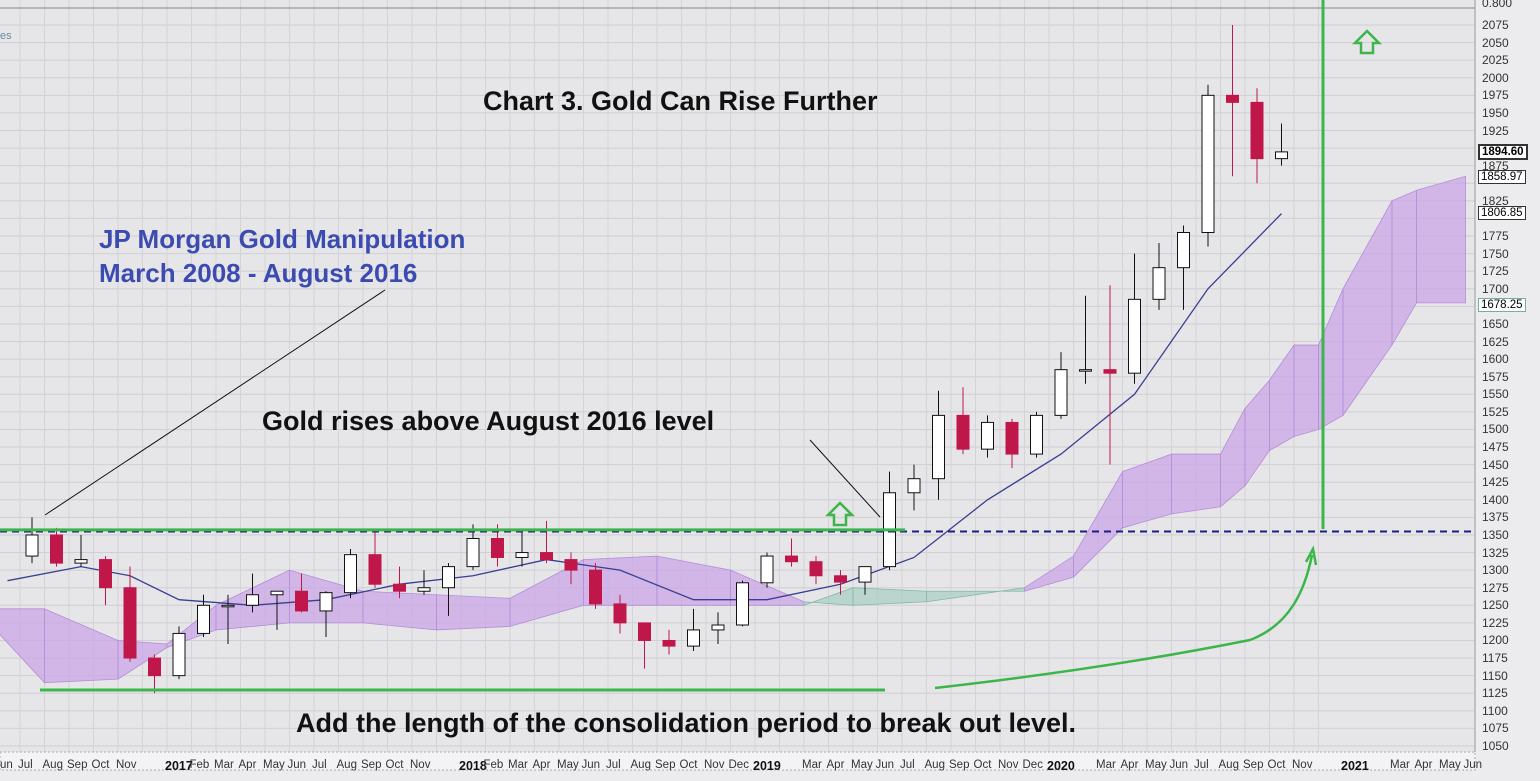 The width and height of the screenshot is (1540, 781). Describe the element at coordinates (1502, 177) in the screenshot. I see `price-label-1: 1858.97` at that location.